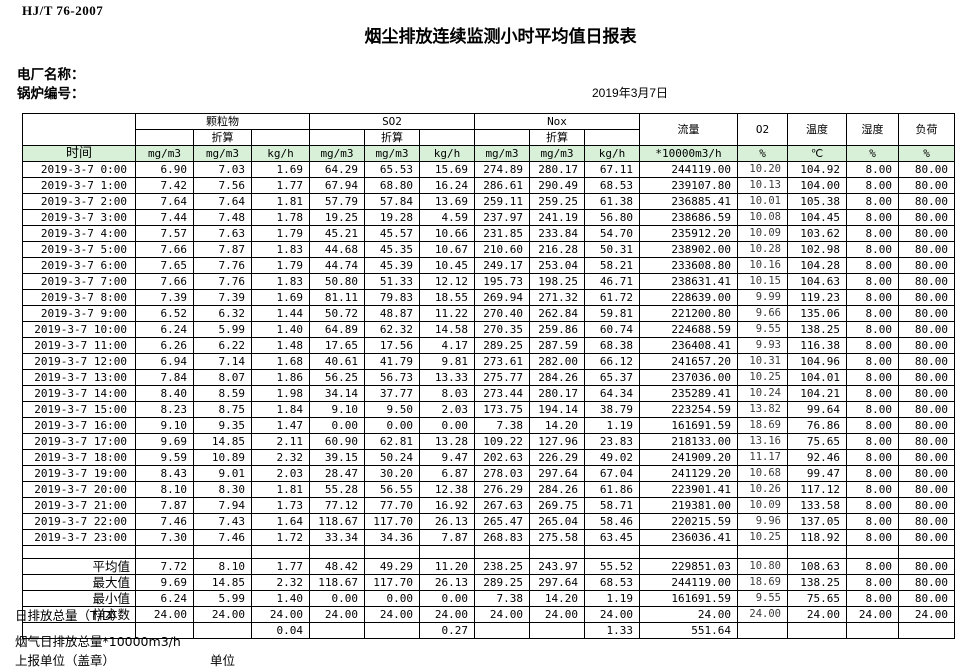  What do you see at coordinates (502, 537) in the screenshot?
I see `cell-nox: 268.83` at bounding box center [502, 537].